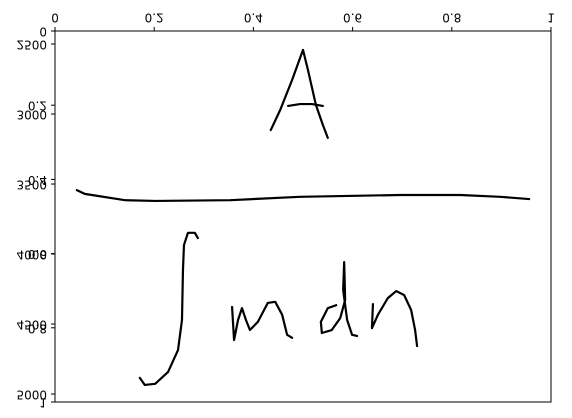  Describe the element at coordinates (154, 18) in the screenshot. I see `x-tick-label: 0.2` at that location.